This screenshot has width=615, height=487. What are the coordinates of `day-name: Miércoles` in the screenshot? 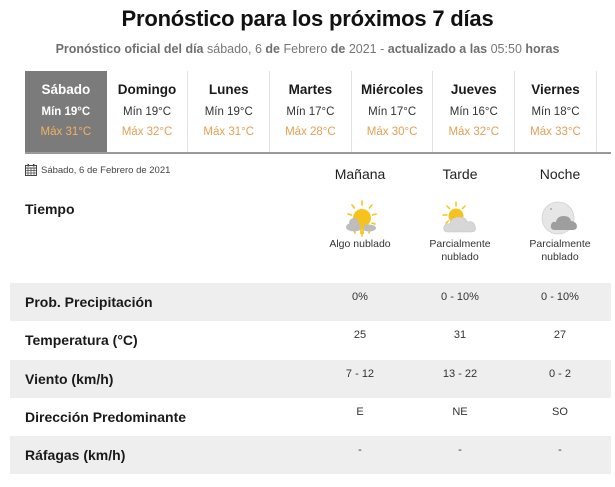 It's located at (392, 89).